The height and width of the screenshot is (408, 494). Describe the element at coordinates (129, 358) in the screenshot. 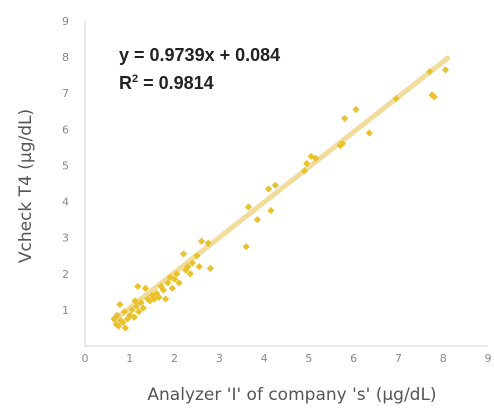

I see `x-tick-label: 1` at that location.